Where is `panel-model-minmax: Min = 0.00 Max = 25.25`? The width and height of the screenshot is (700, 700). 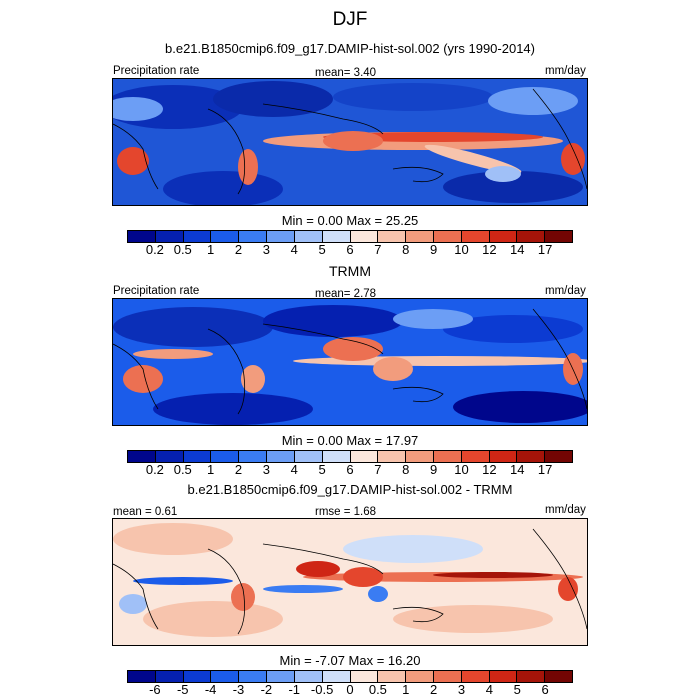 panel-model-minmax: Min = 0.00 Max = 25.25 is located at coordinates (350, 220).